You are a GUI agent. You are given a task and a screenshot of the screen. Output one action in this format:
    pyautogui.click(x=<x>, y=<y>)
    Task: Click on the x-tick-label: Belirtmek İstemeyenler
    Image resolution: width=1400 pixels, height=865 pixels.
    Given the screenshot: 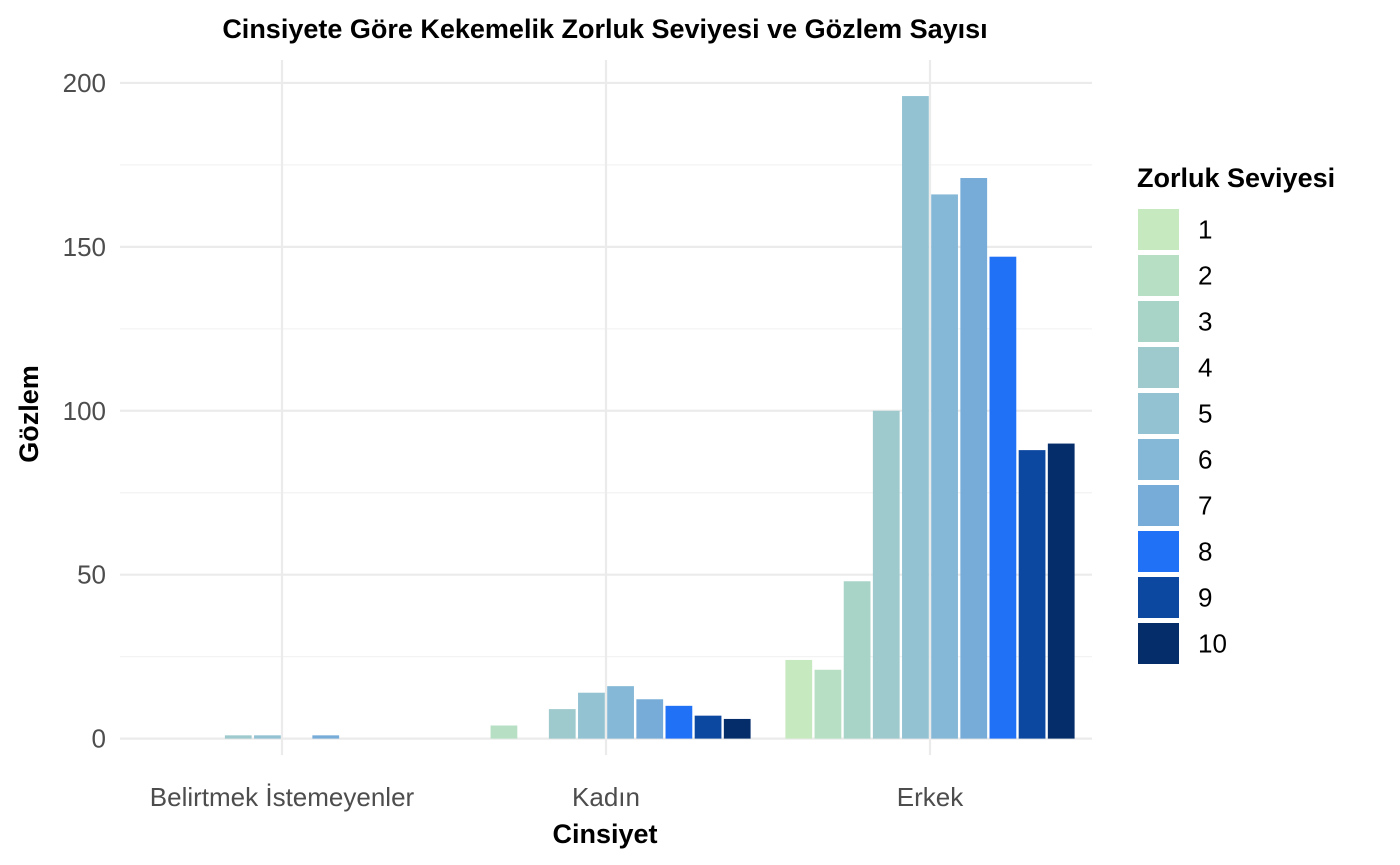 What is the action you would take?
    pyautogui.click(x=282, y=797)
    